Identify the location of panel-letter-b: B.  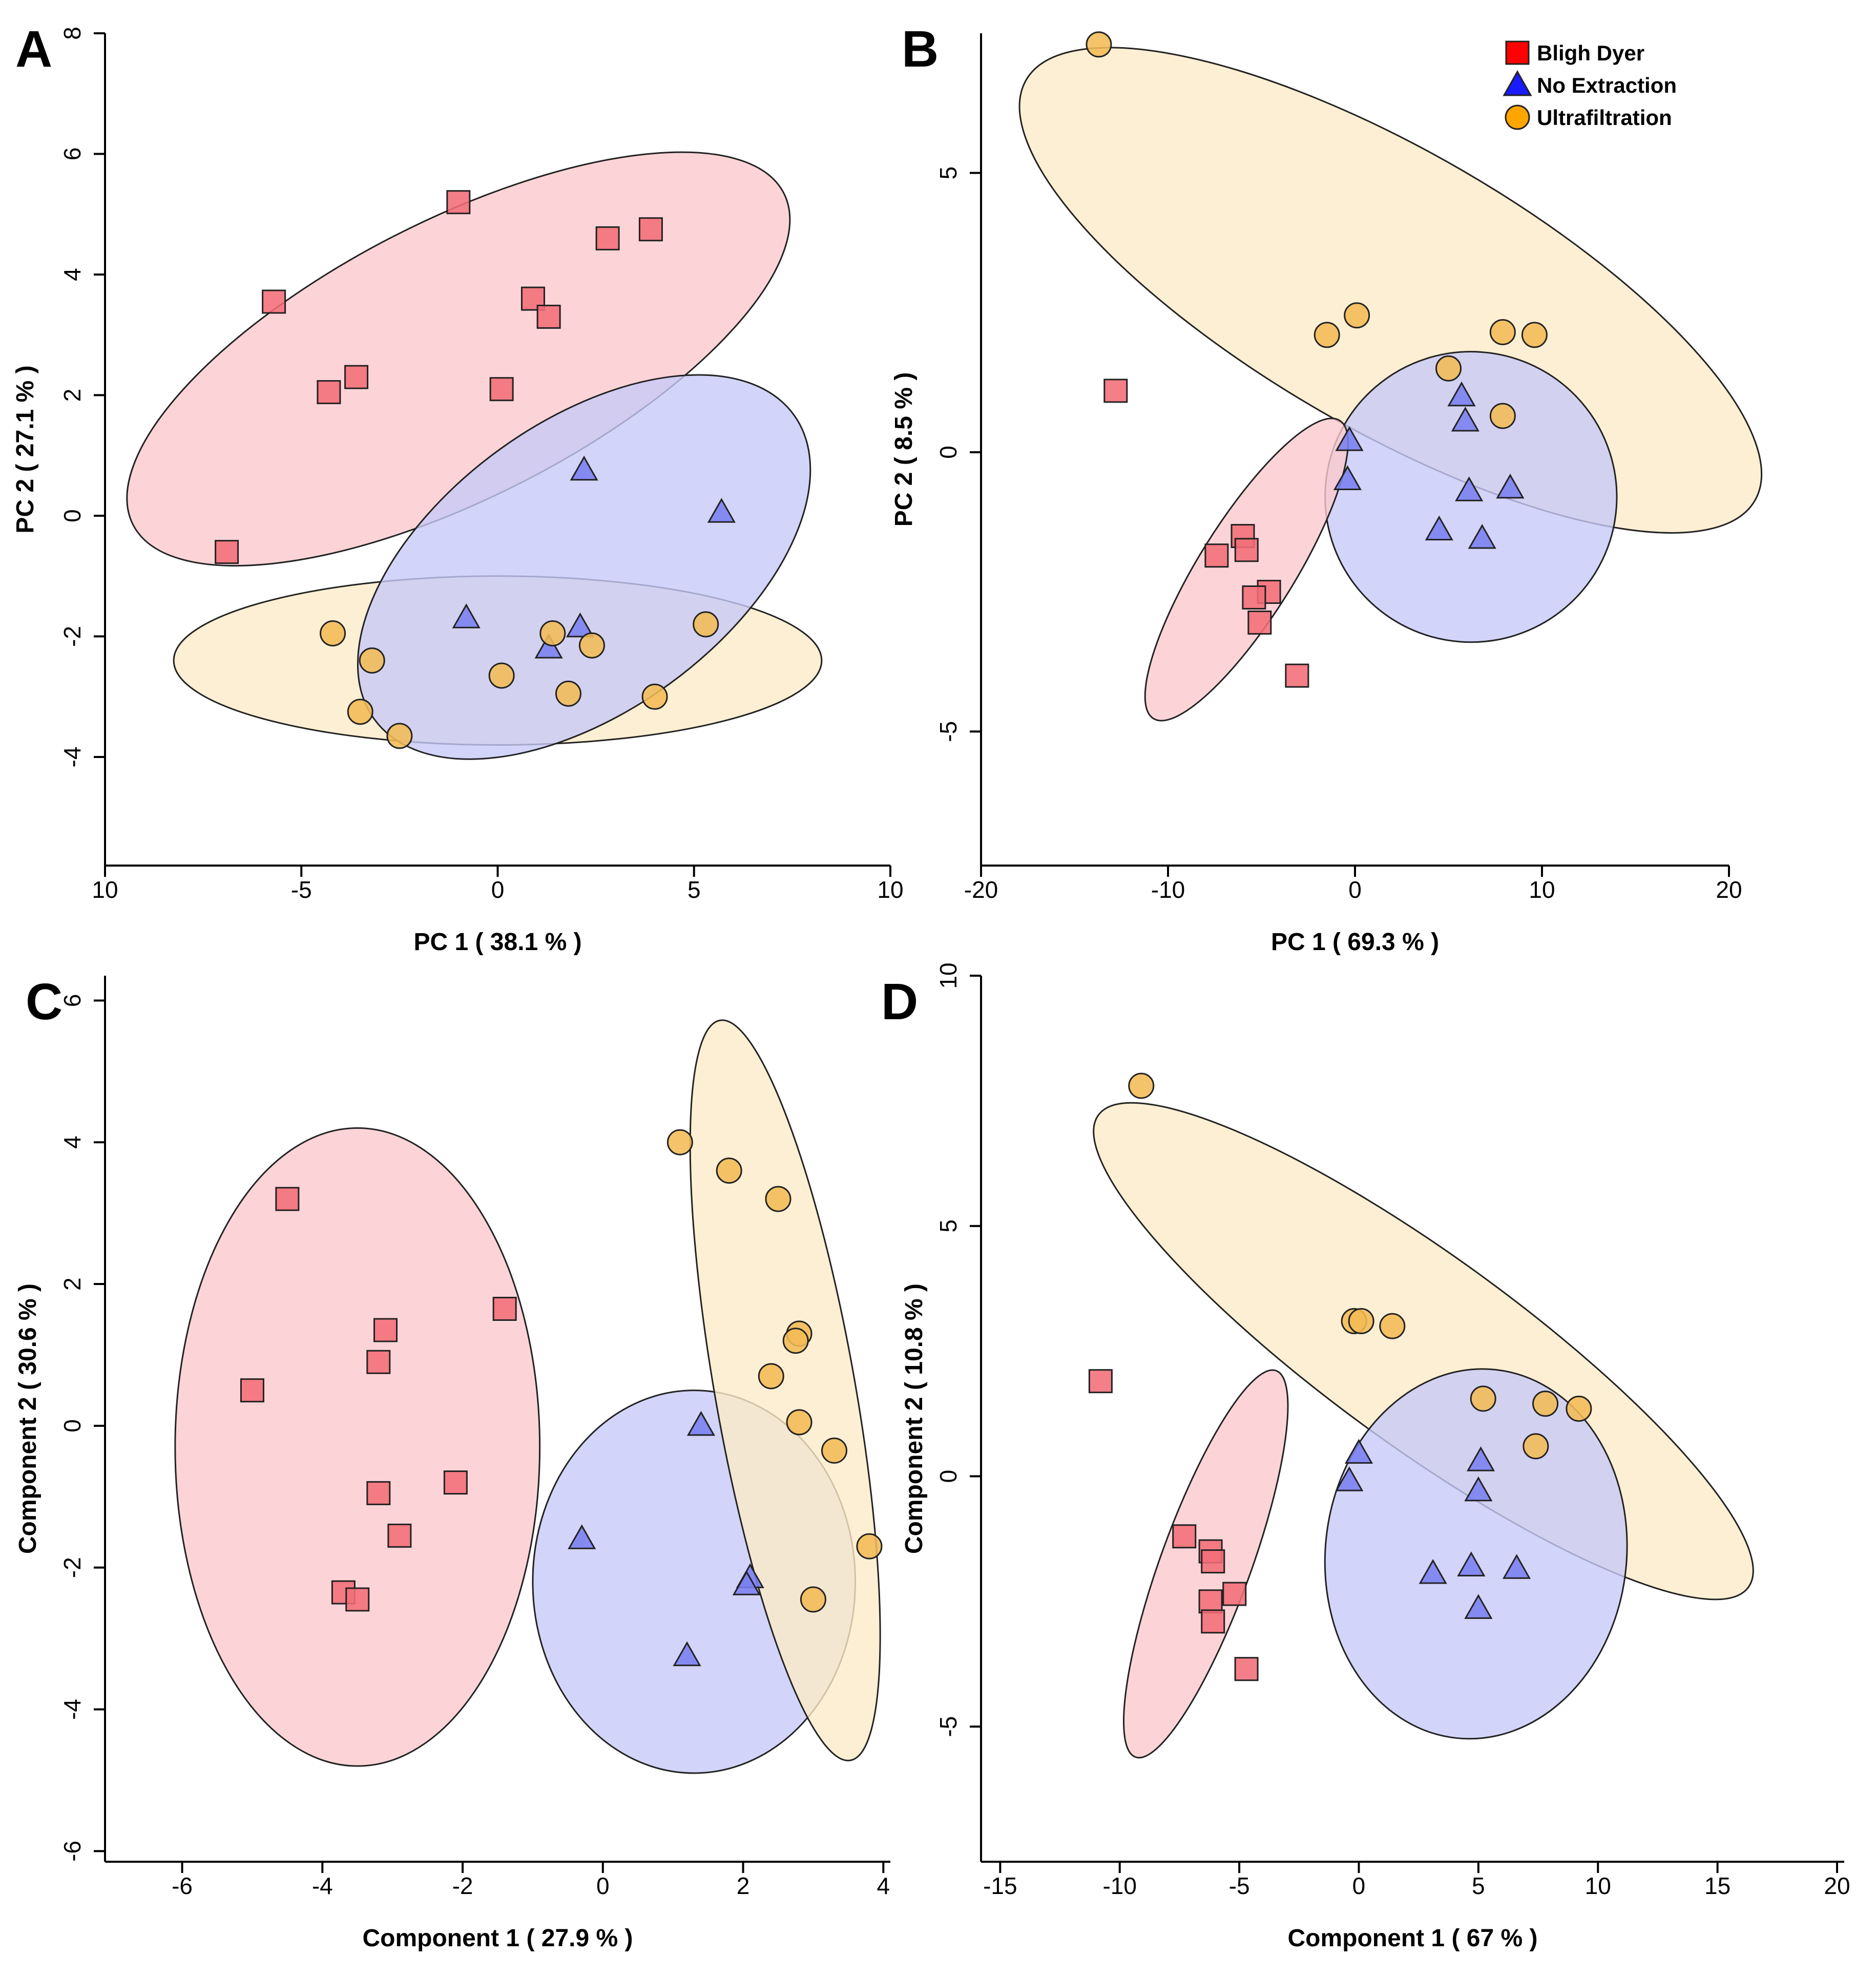
(920, 49).